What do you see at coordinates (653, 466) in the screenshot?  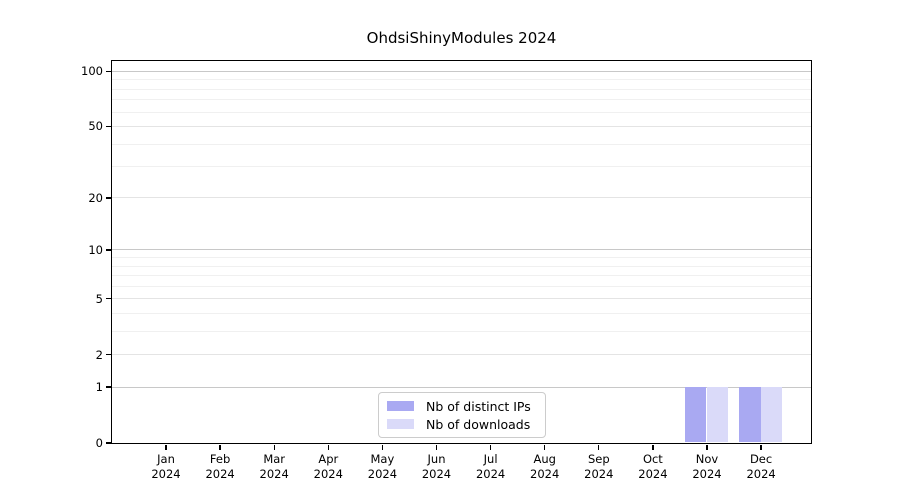 I see `x-tick-label: Oct 2024` at bounding box center [653, 466].